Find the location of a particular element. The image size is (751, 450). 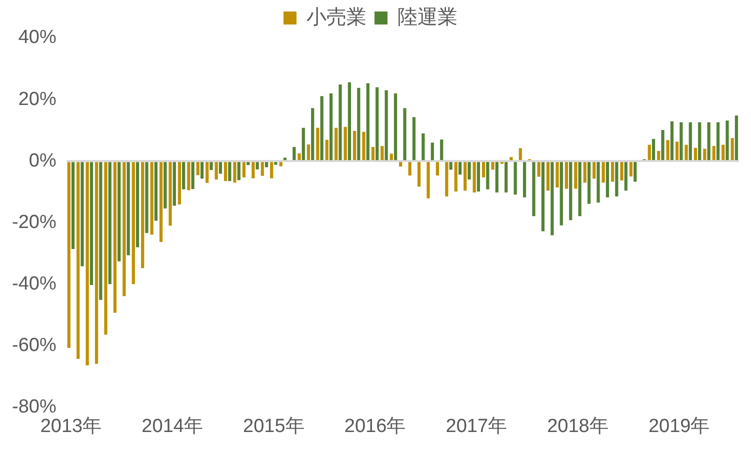

x-tick-label: 2014年 is located at coordinates (172, 426).